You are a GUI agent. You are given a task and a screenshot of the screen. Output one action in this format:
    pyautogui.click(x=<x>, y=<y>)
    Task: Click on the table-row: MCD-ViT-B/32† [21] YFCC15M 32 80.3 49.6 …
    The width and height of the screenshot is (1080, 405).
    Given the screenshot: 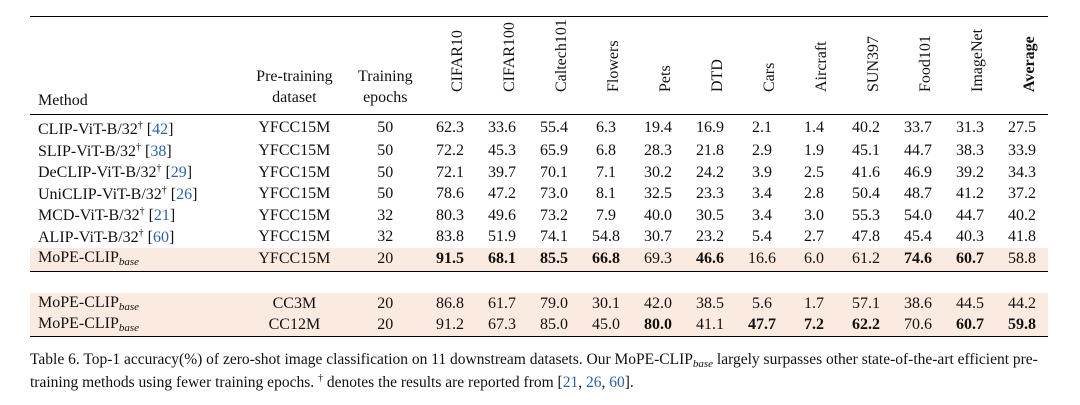 What is the action you would take?
    pyautogui.click(x=539, y=216)
    